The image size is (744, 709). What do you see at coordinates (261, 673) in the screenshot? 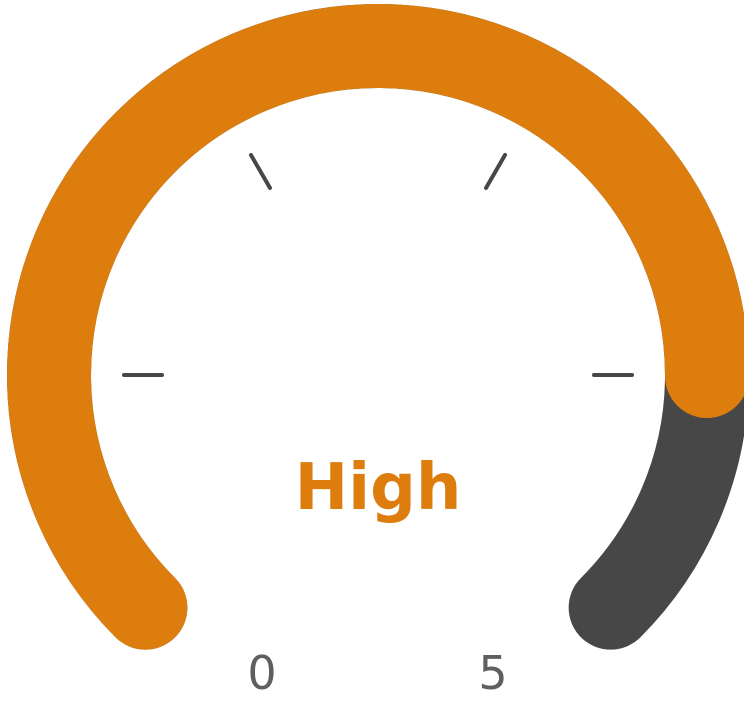
I see `gauge-min-label: 0` at bounding box center [261, 673].